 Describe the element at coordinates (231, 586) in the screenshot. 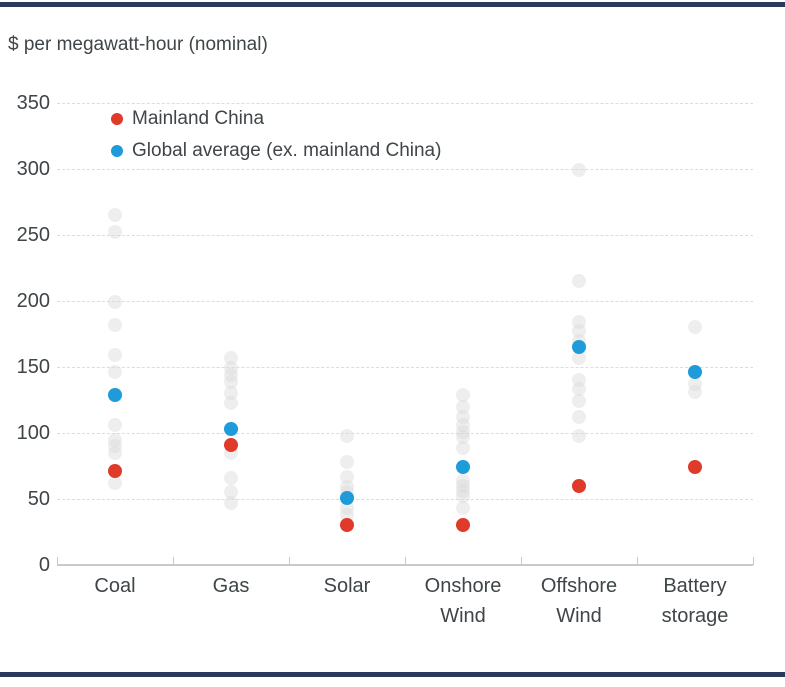

I see `x-category-label-gas: Gas` at that location.